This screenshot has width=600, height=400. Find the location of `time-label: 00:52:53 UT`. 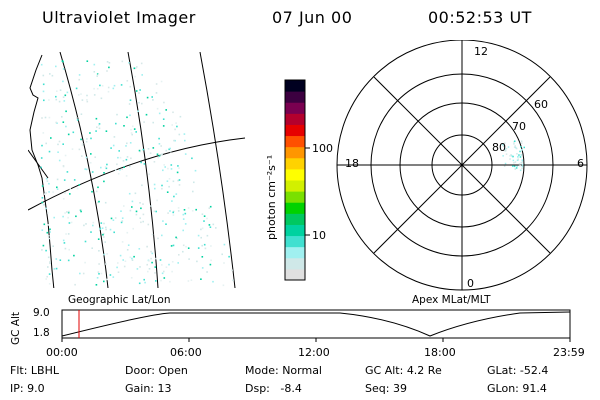

time-label: 00:52:53 UT is located at coordinates (480, 17).